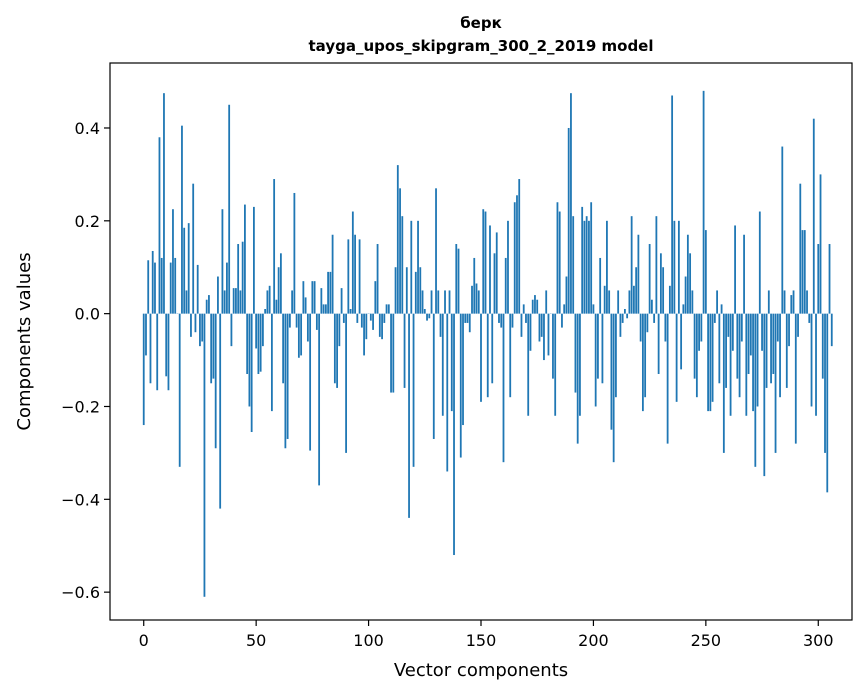  What do you see at coordinates (486, 635) in the screenshot?
I see `x-axis-ticks: 0 50 100 150 200 250 300` at bounding box center [486, 635].